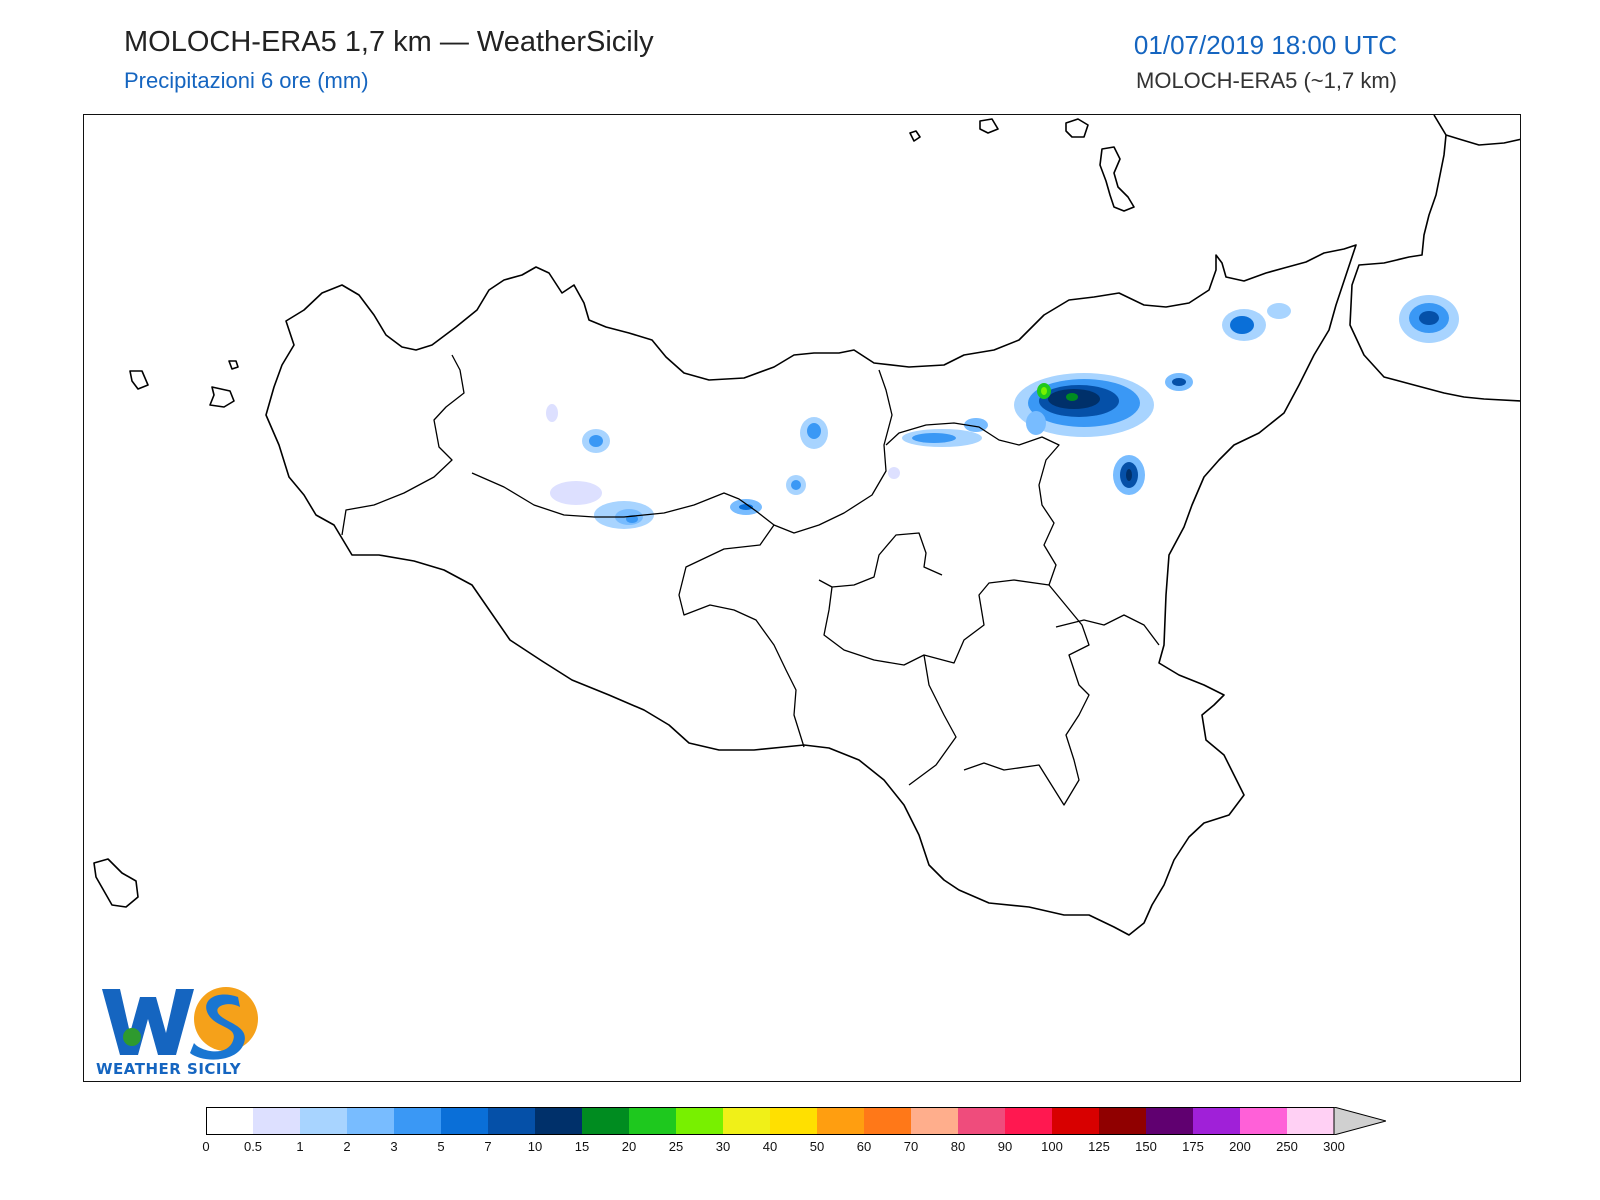  Describe the element at coordinates (1334, 1146) in the screenshot. I see `colorbar-tick-label: 300` at that location.